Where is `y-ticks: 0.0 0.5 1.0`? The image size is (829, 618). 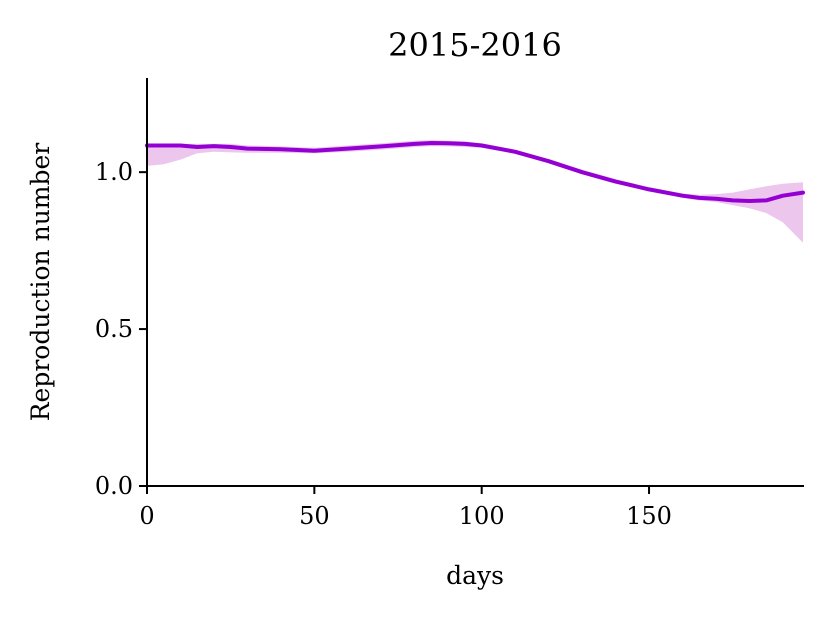 y-ticks: 0.0 0.5 1.0 is located at coordinates (121, 329).